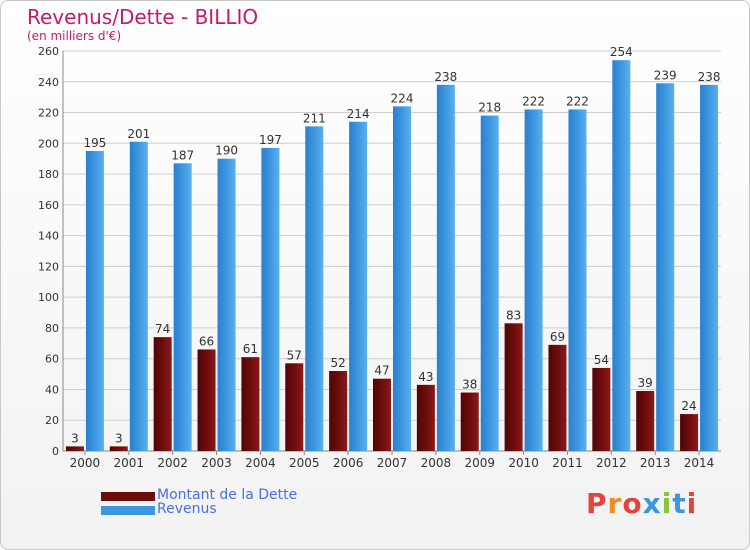 Image resolution: width=750 pixels, height=550 pixels. Describe the element at coordinates (688, 406) in the screenshot. I see `data-label-debt: 24` at that location.